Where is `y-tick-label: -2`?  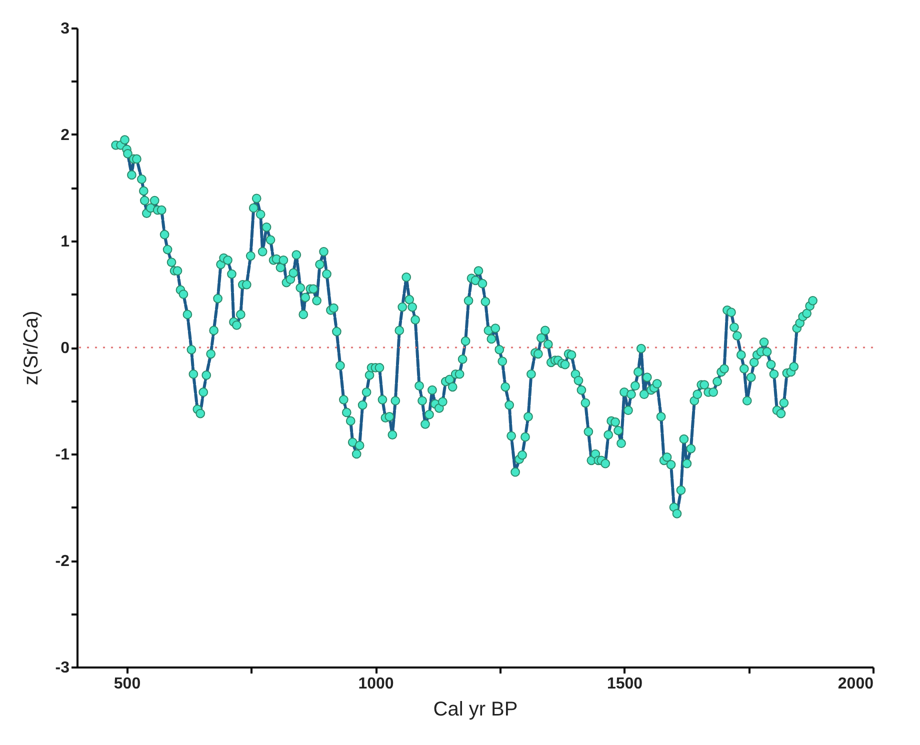 y-tick-label: -2 is located at coordinates (62, 561).